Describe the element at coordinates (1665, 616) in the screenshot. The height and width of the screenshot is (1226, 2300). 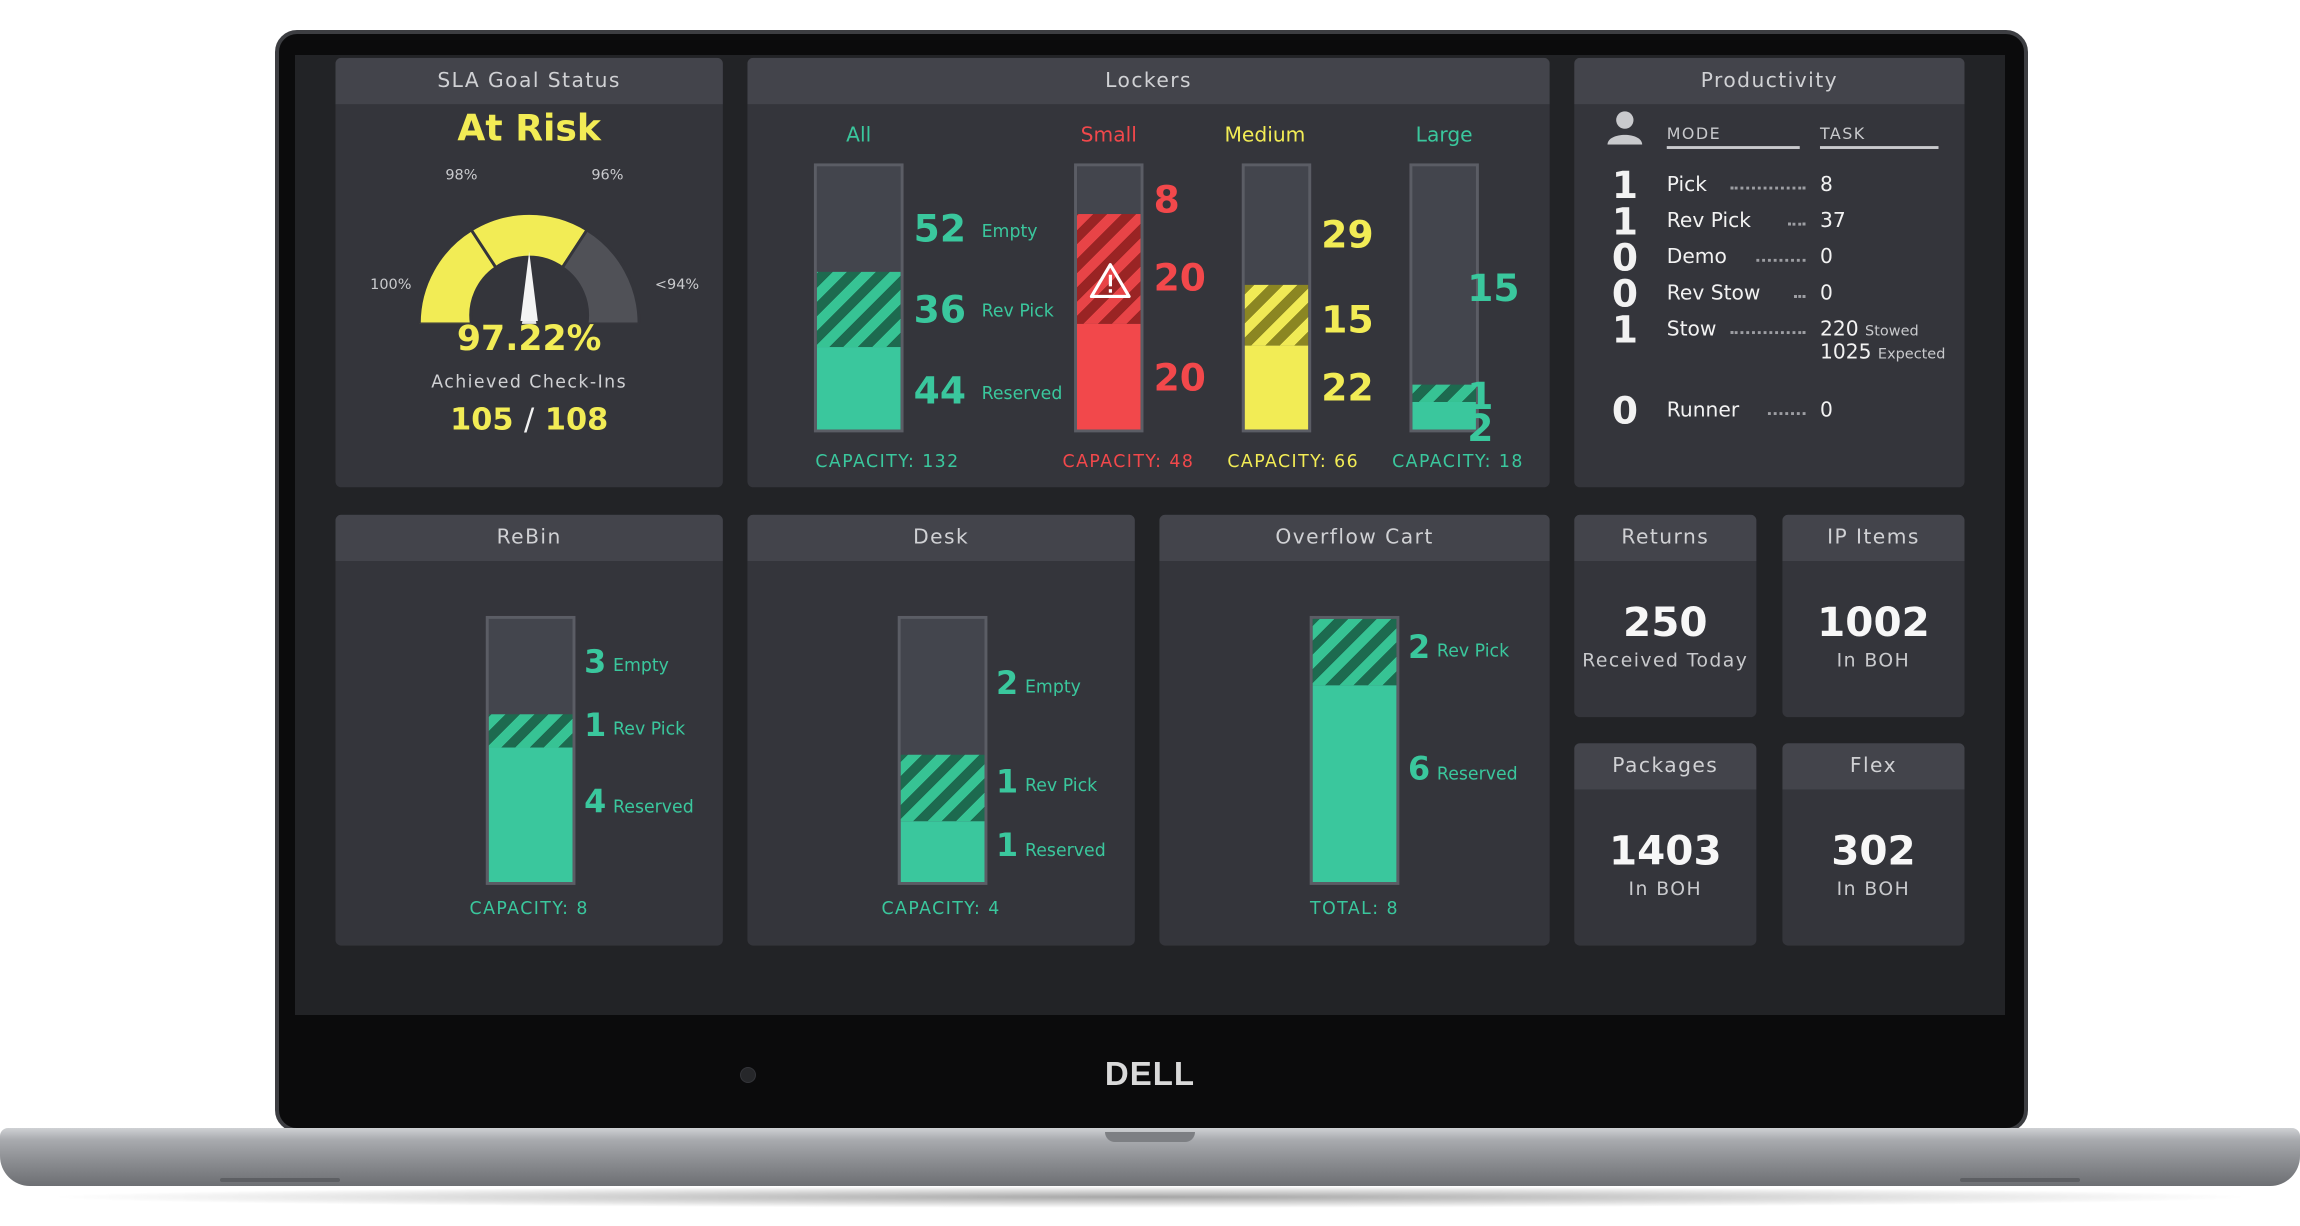
I see `returns-tile: Returns 250 Received Today` at that location.